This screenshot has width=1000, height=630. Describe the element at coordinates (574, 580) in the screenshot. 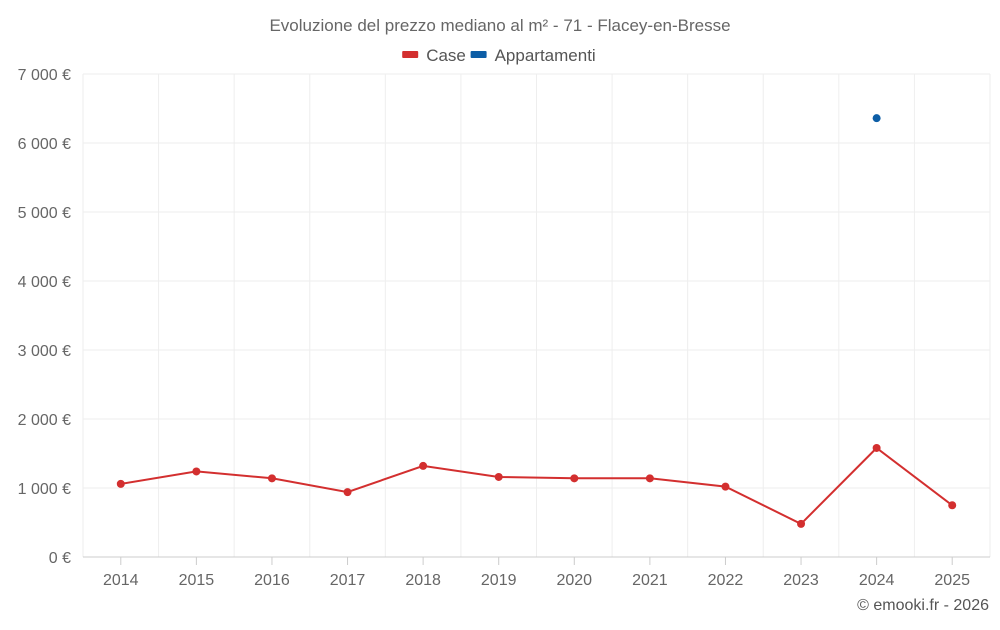

I see `x-tick-label: 2020` at that location.